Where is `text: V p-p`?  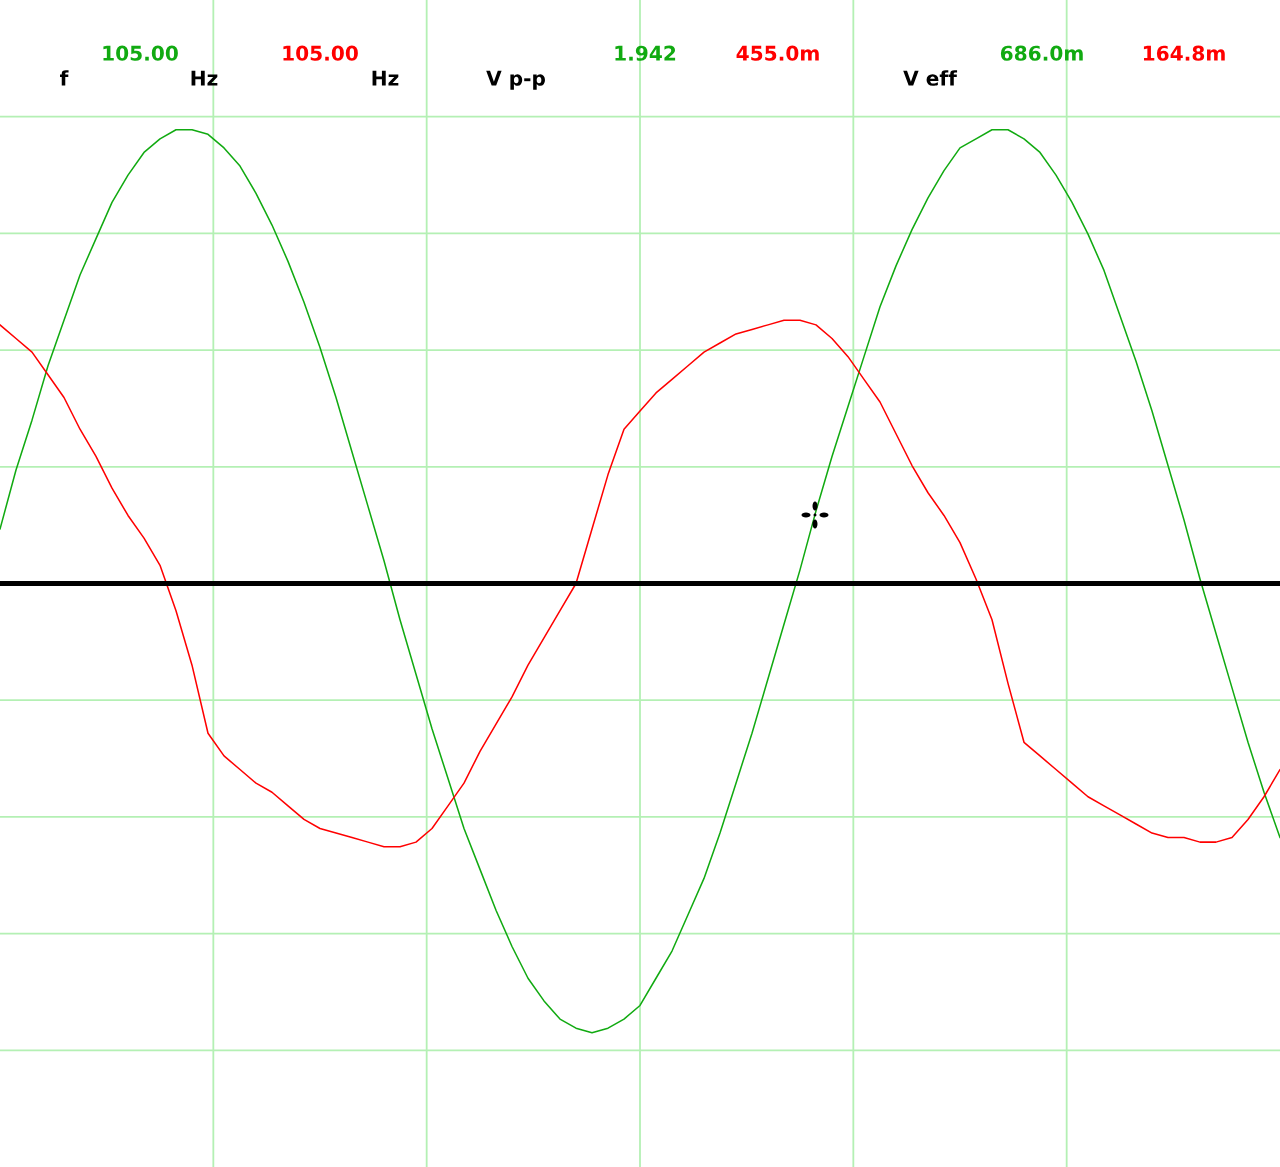 text: V p-p is located at coordinates (515, 80).